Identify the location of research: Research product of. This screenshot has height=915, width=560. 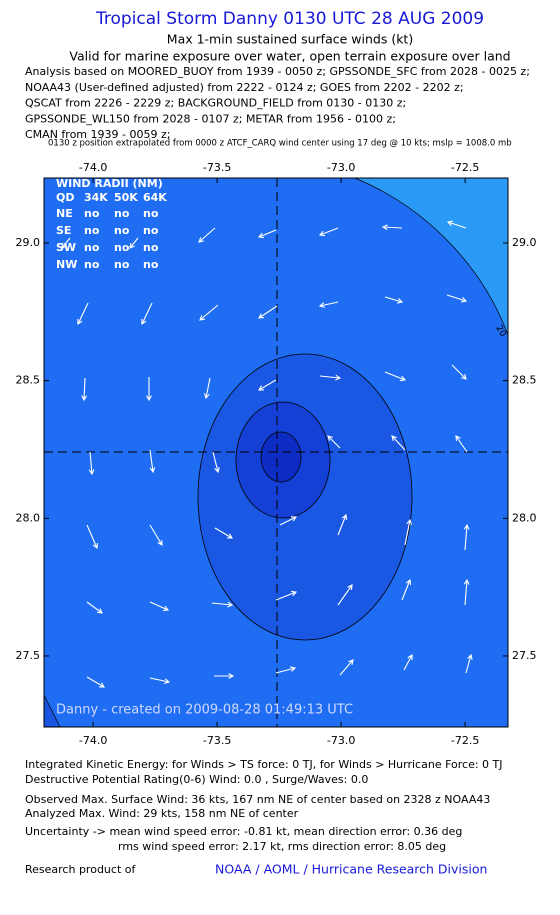
(80, 869).